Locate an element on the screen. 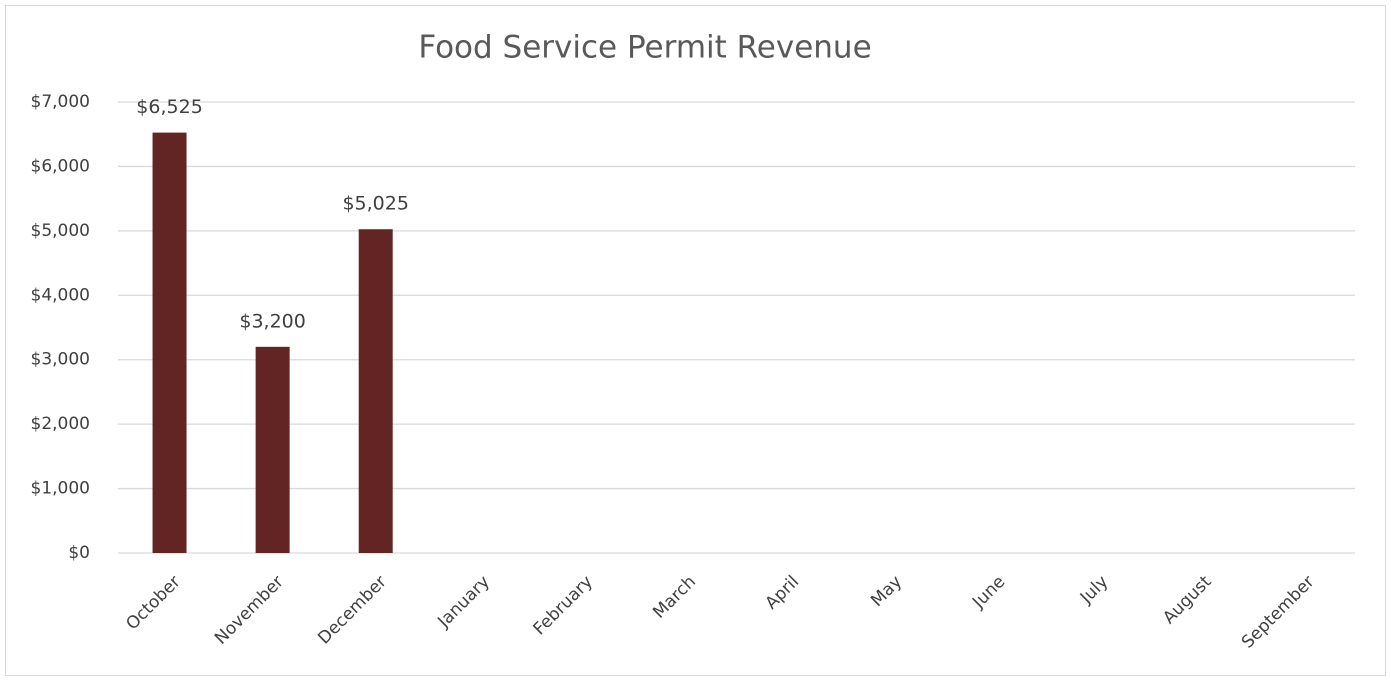 This screenshot has height=680, width=1391. y-tick-label: $2,000 is located at coordinates (60, 424).